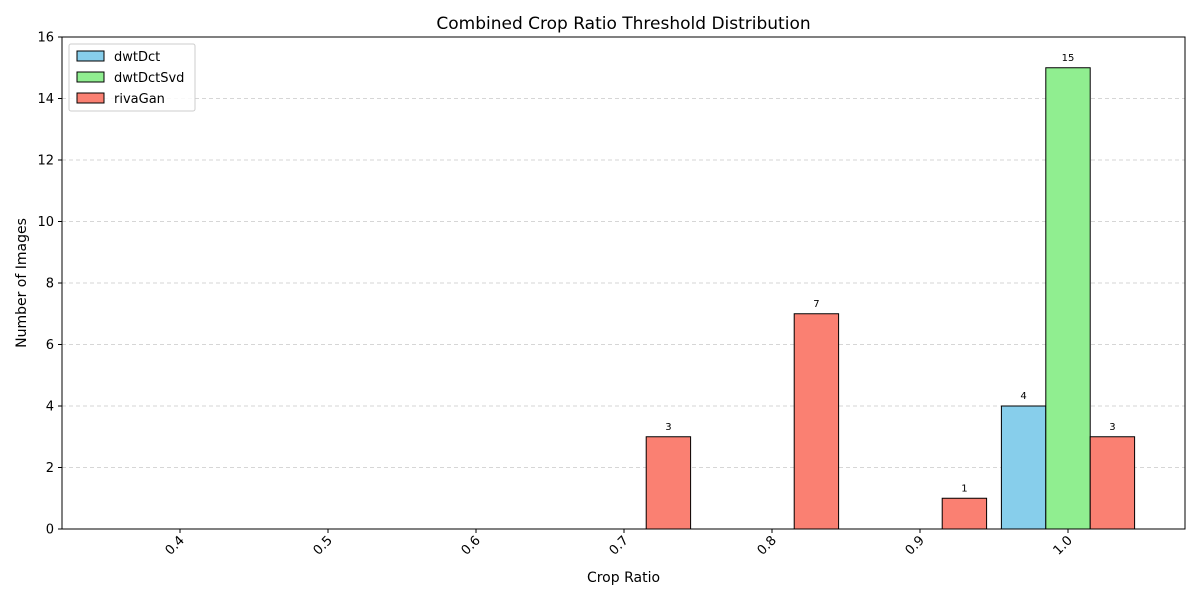 This screenshot has width=1200, height=604. I want to click on x-tick-label: 0.4, so click(175, 545).